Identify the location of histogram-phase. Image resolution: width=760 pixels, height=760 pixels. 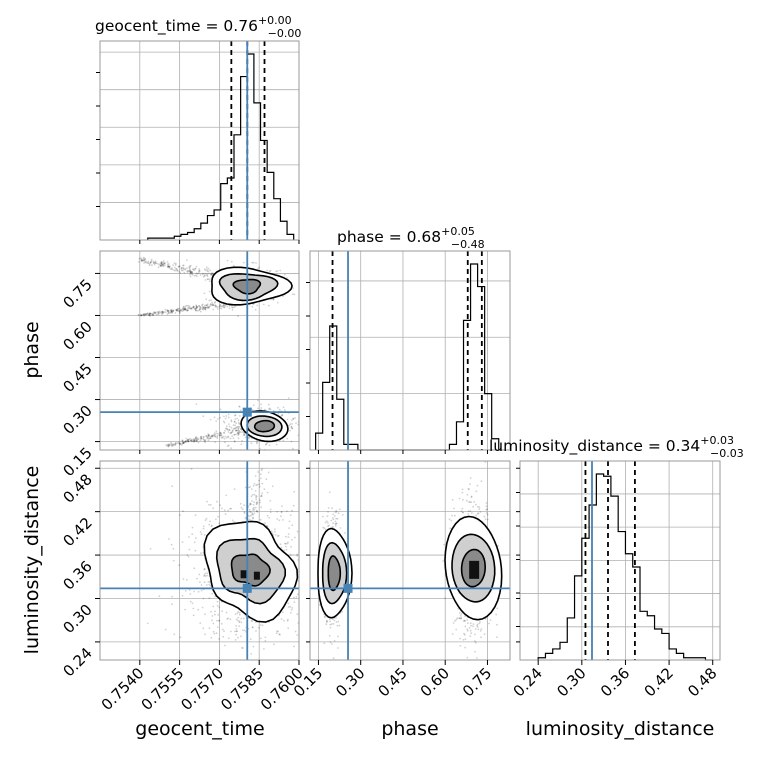
(407, 357).